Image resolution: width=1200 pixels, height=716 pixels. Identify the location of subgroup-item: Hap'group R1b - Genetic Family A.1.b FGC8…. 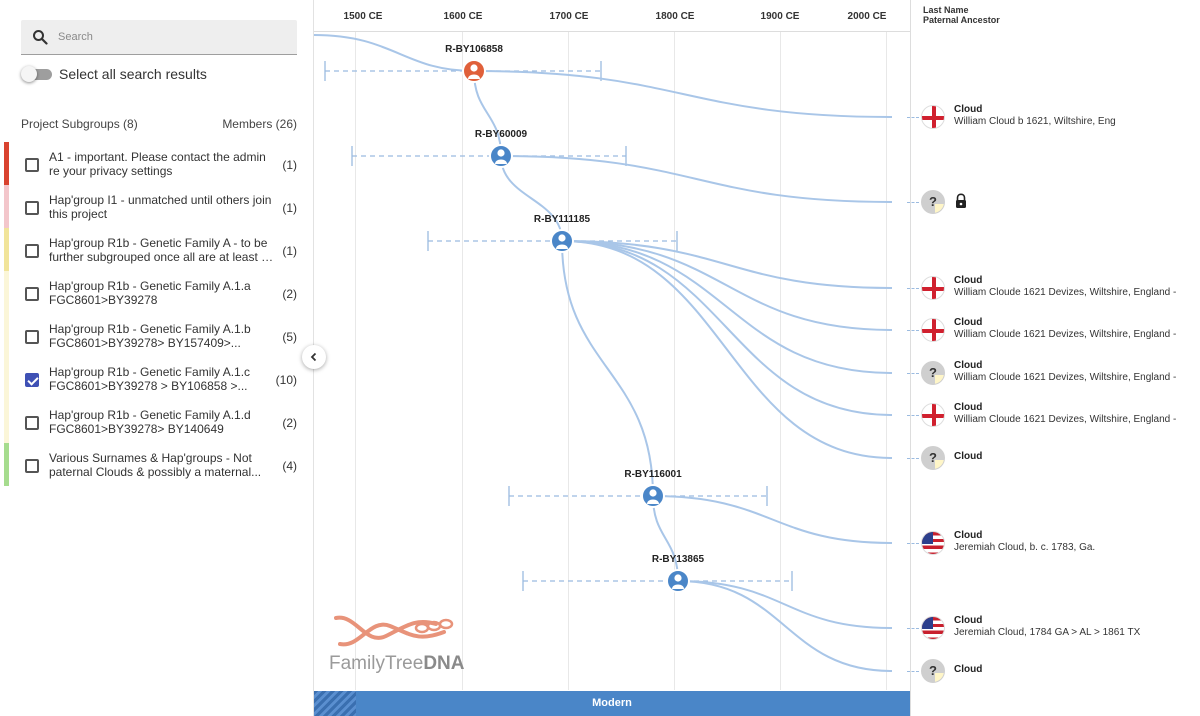
(157, 335).